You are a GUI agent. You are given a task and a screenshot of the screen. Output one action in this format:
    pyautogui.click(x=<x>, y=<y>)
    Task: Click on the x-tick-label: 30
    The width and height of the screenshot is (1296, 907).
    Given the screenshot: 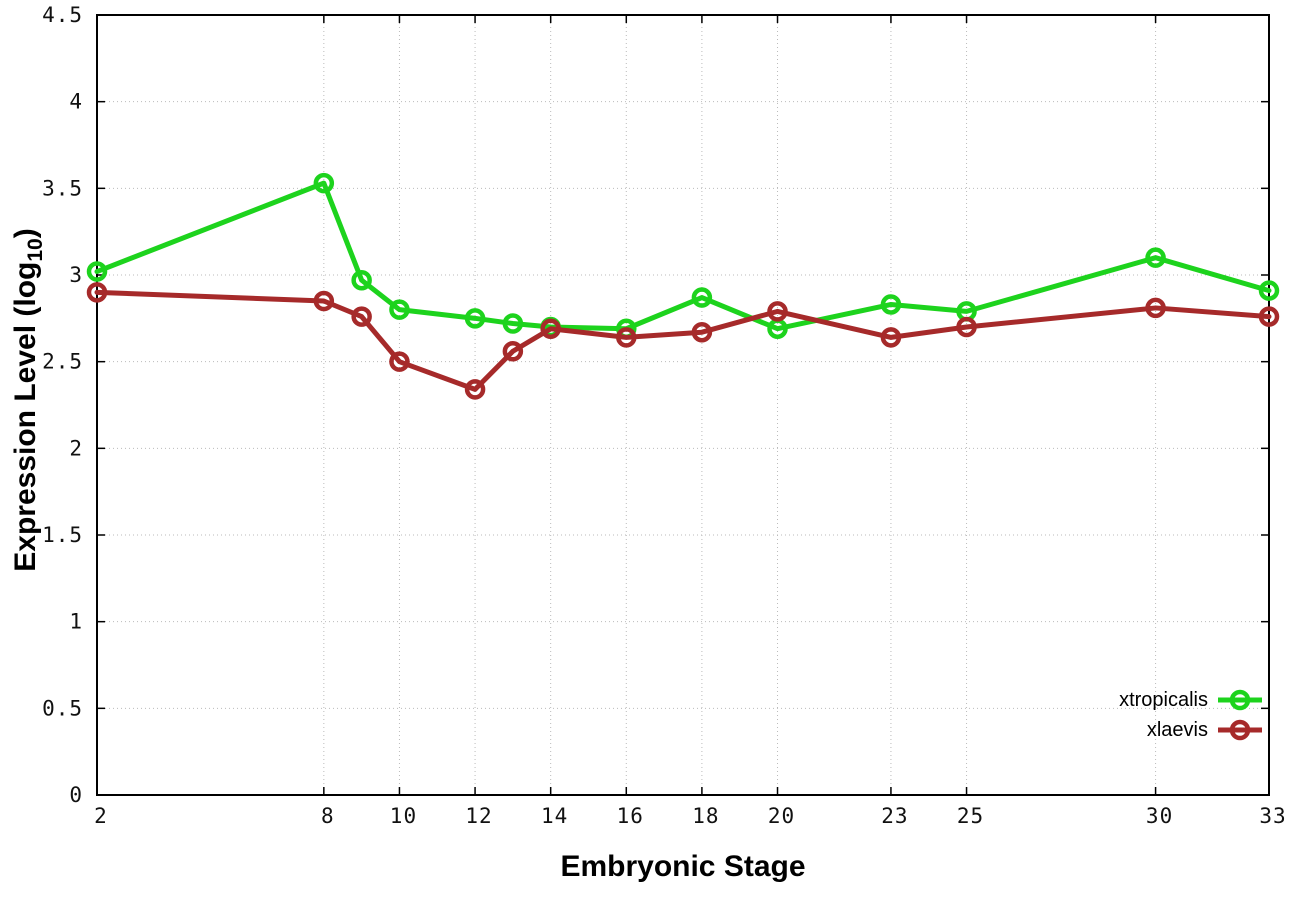 What is the action you would take?
    pyautogui.click(x=1159, y=816)
    